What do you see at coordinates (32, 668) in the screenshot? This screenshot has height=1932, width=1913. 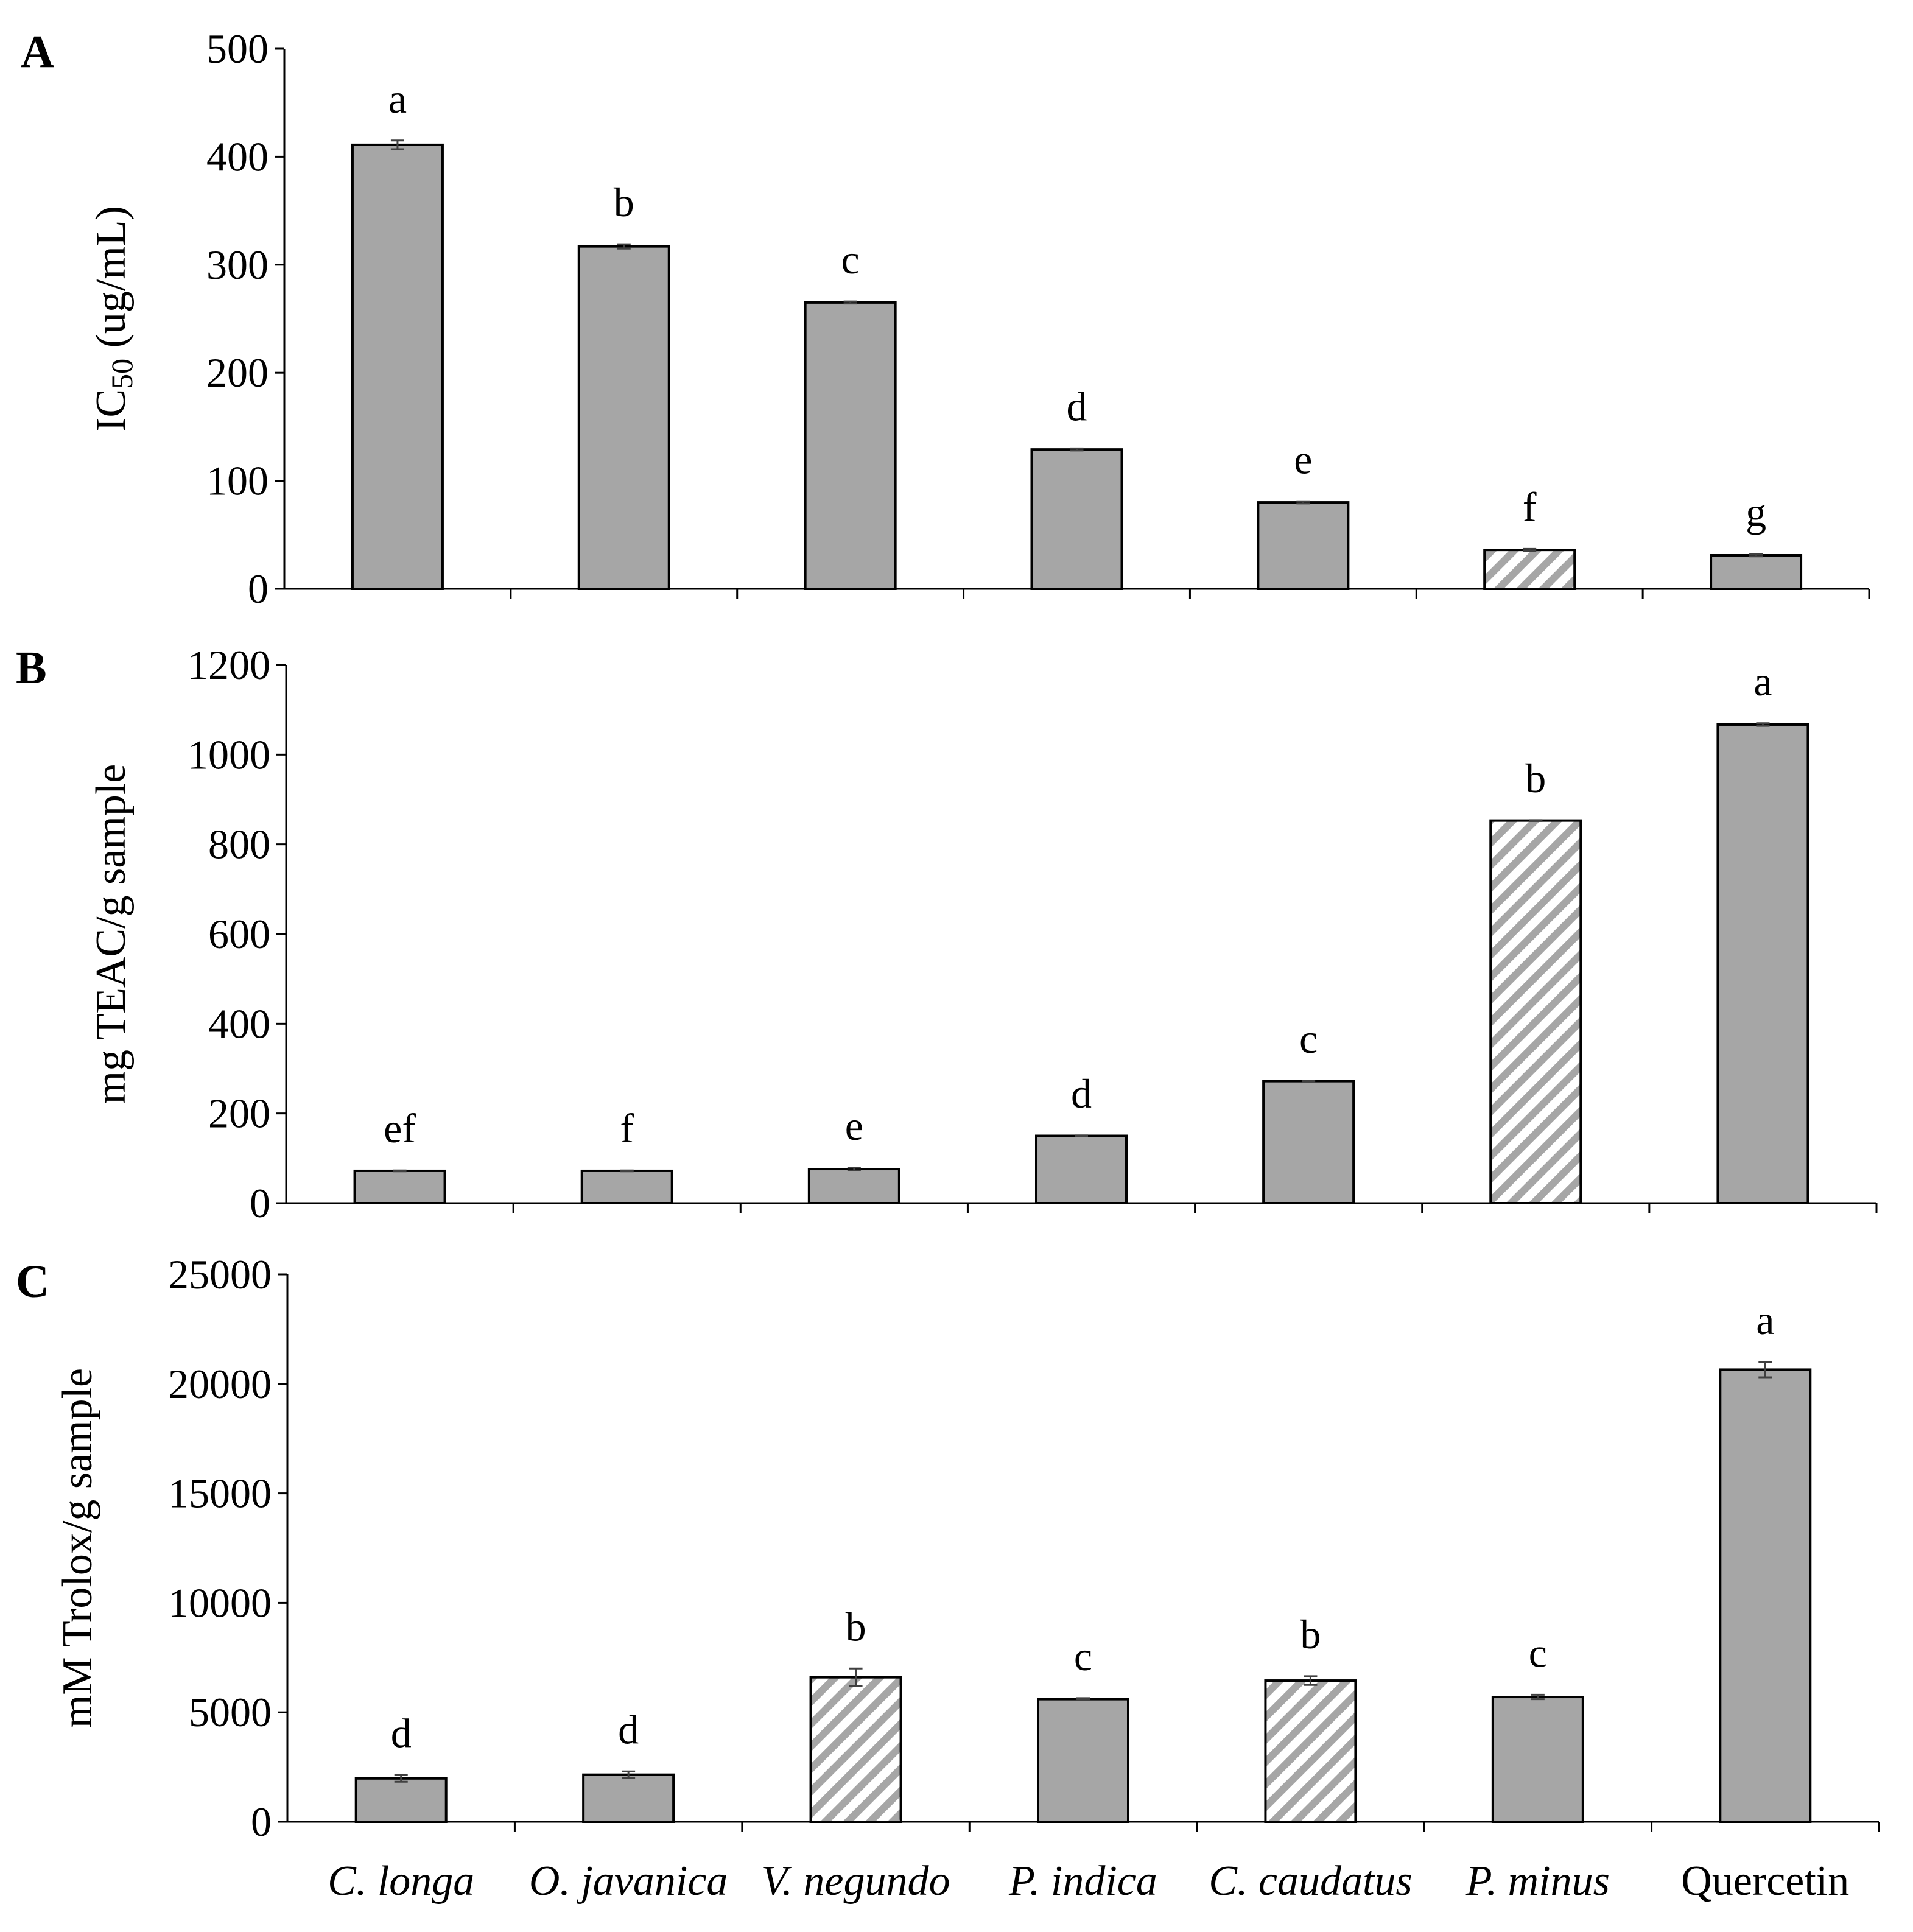 I see `panel-b-letter: B` at bounding box center [32, 668].